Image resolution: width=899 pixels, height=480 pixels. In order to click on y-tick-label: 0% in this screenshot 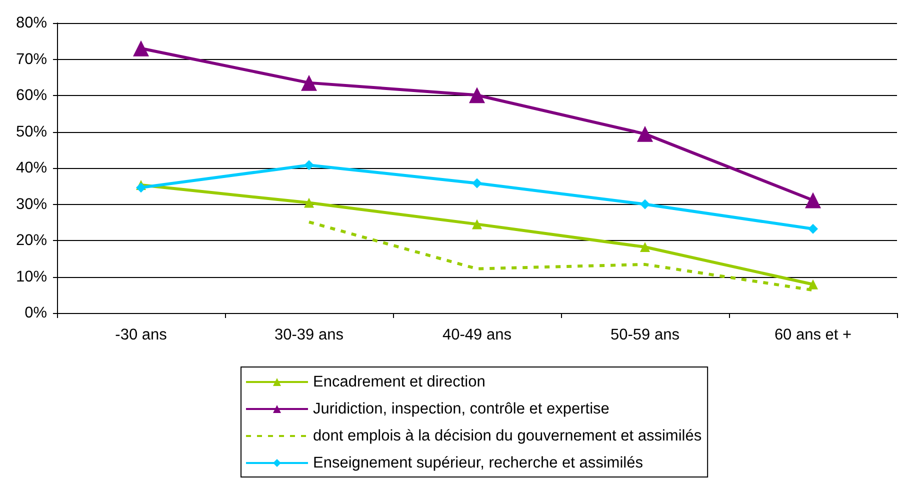, I will do `click(36, 313)`.